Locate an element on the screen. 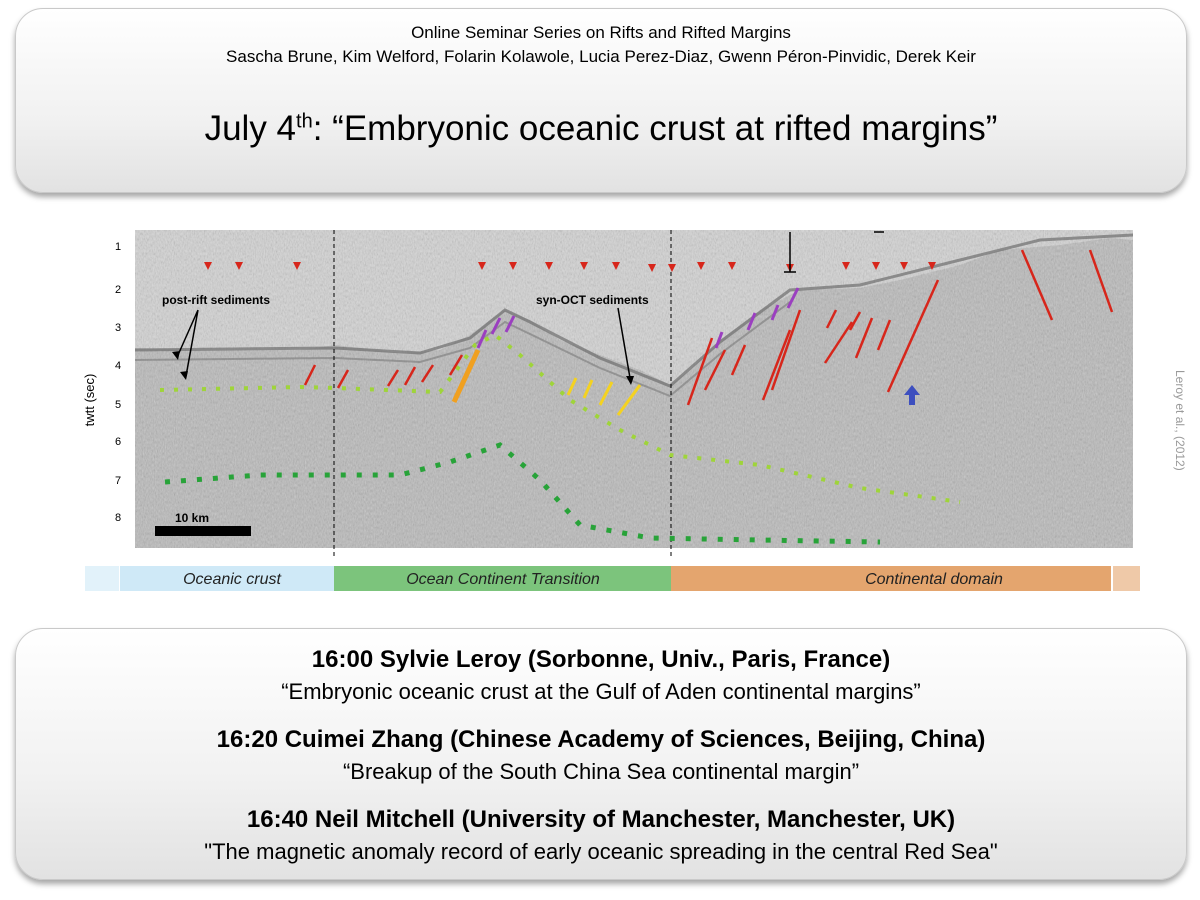 The image size is (1200, 900). y-tick: 7 is located at coordinates (118, 481).